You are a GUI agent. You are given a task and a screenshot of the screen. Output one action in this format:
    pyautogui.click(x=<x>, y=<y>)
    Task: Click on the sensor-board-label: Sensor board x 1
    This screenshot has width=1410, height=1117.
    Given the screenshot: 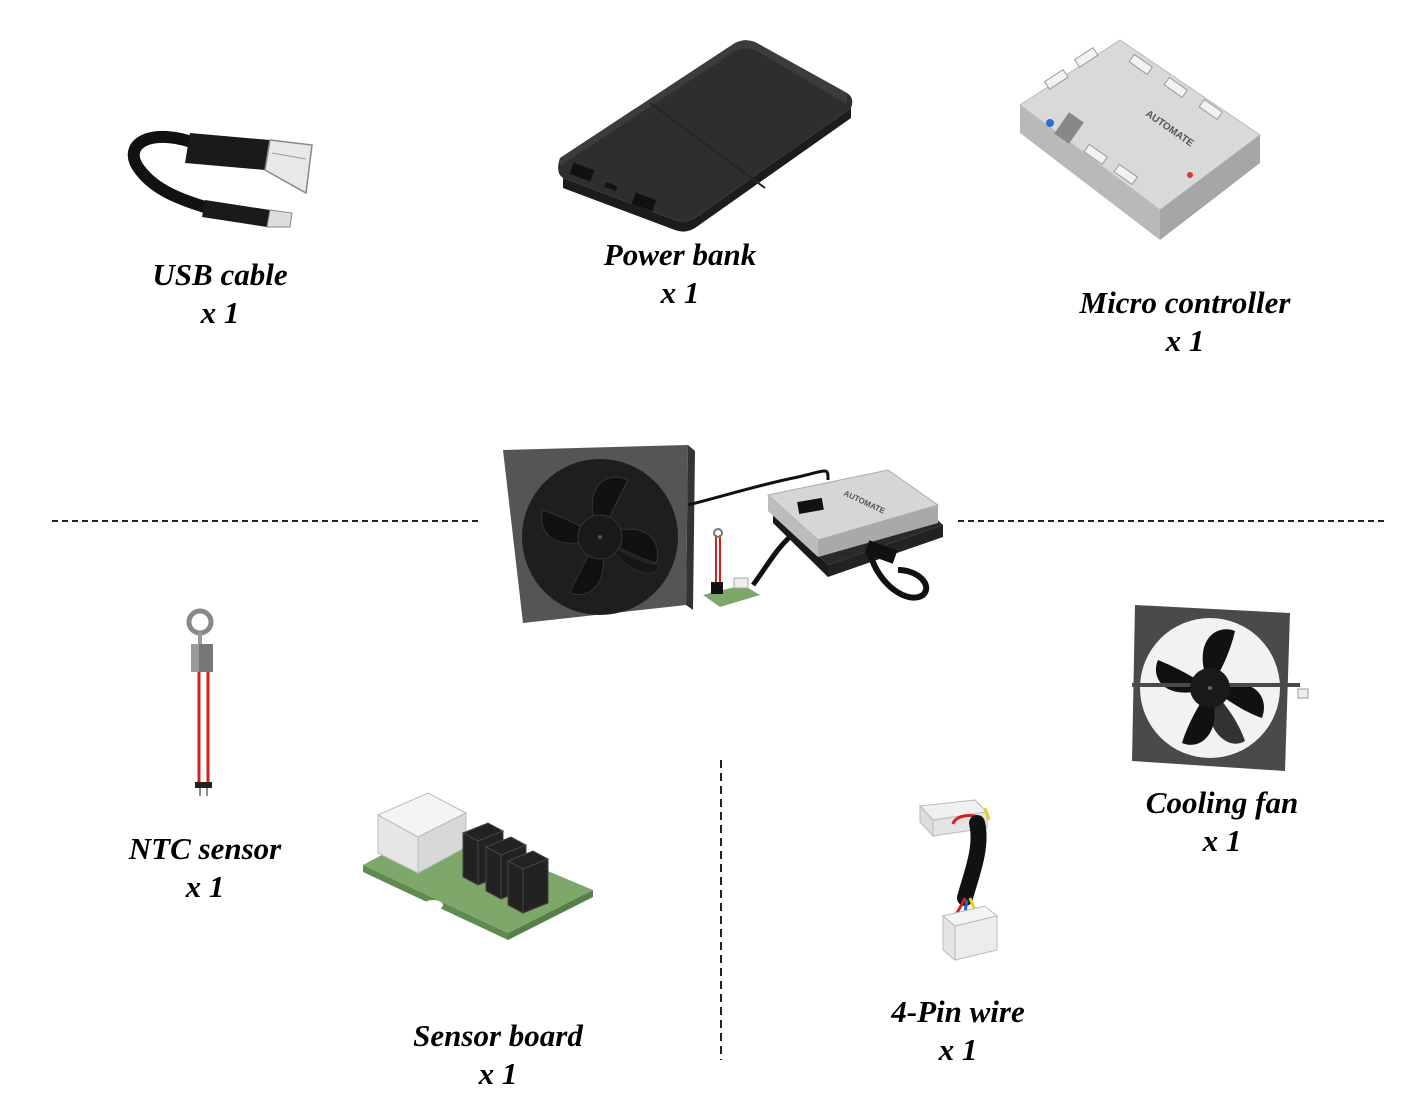 What is the action you would take?
    pyautogui.click(x=498, y=1055)
    